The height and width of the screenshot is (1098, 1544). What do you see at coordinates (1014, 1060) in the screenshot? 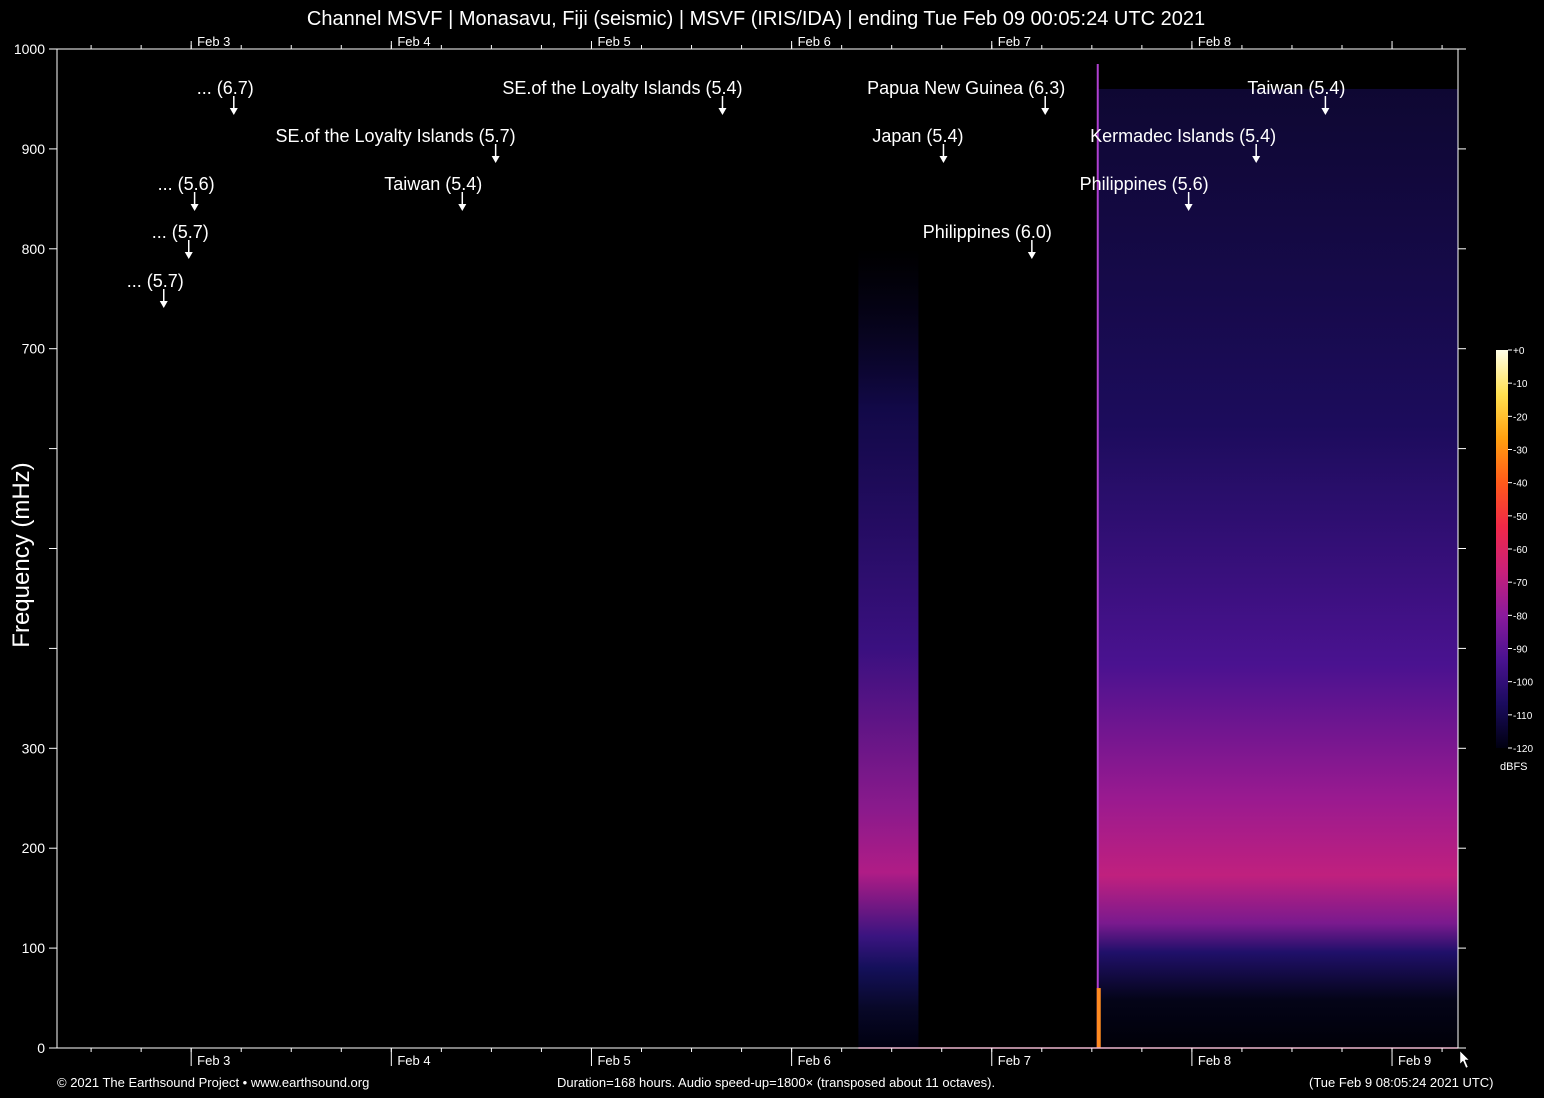
I see `x-tick-label: Feb 7` at bounding box center [1014, 1060].